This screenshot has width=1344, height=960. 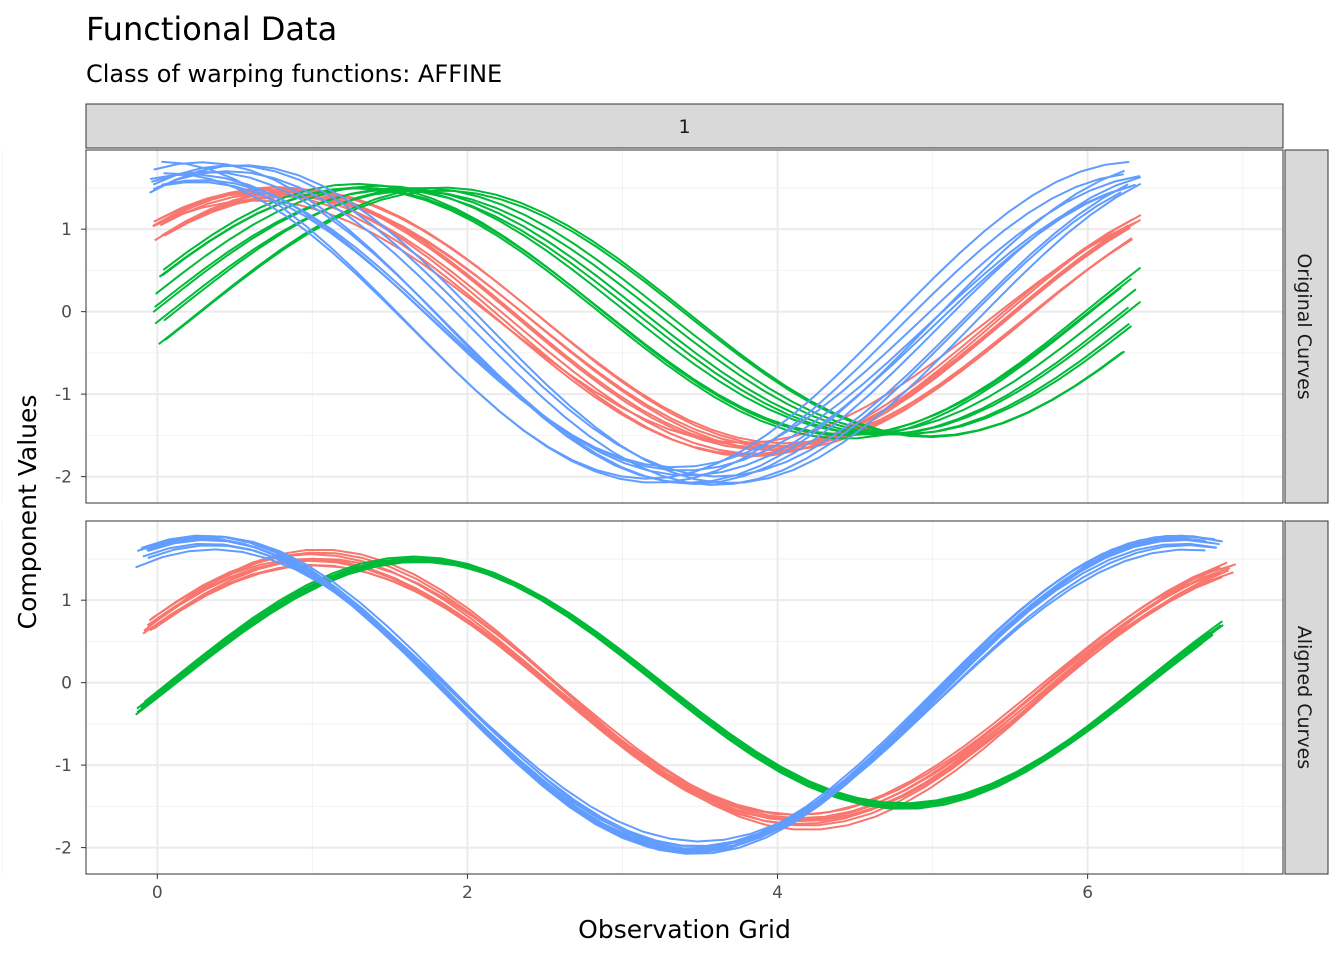 I want to click on x-tick-label: 0, so click(x=157, y=893).